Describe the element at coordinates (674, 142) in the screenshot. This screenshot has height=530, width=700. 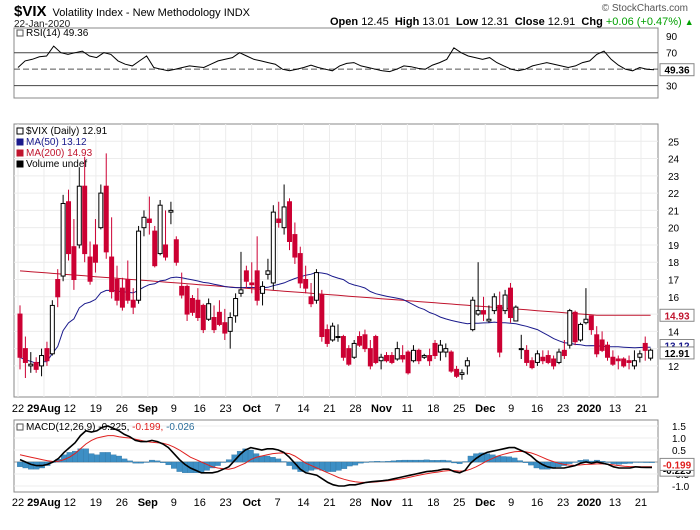
I see `price-tick-label: 25` at that location.